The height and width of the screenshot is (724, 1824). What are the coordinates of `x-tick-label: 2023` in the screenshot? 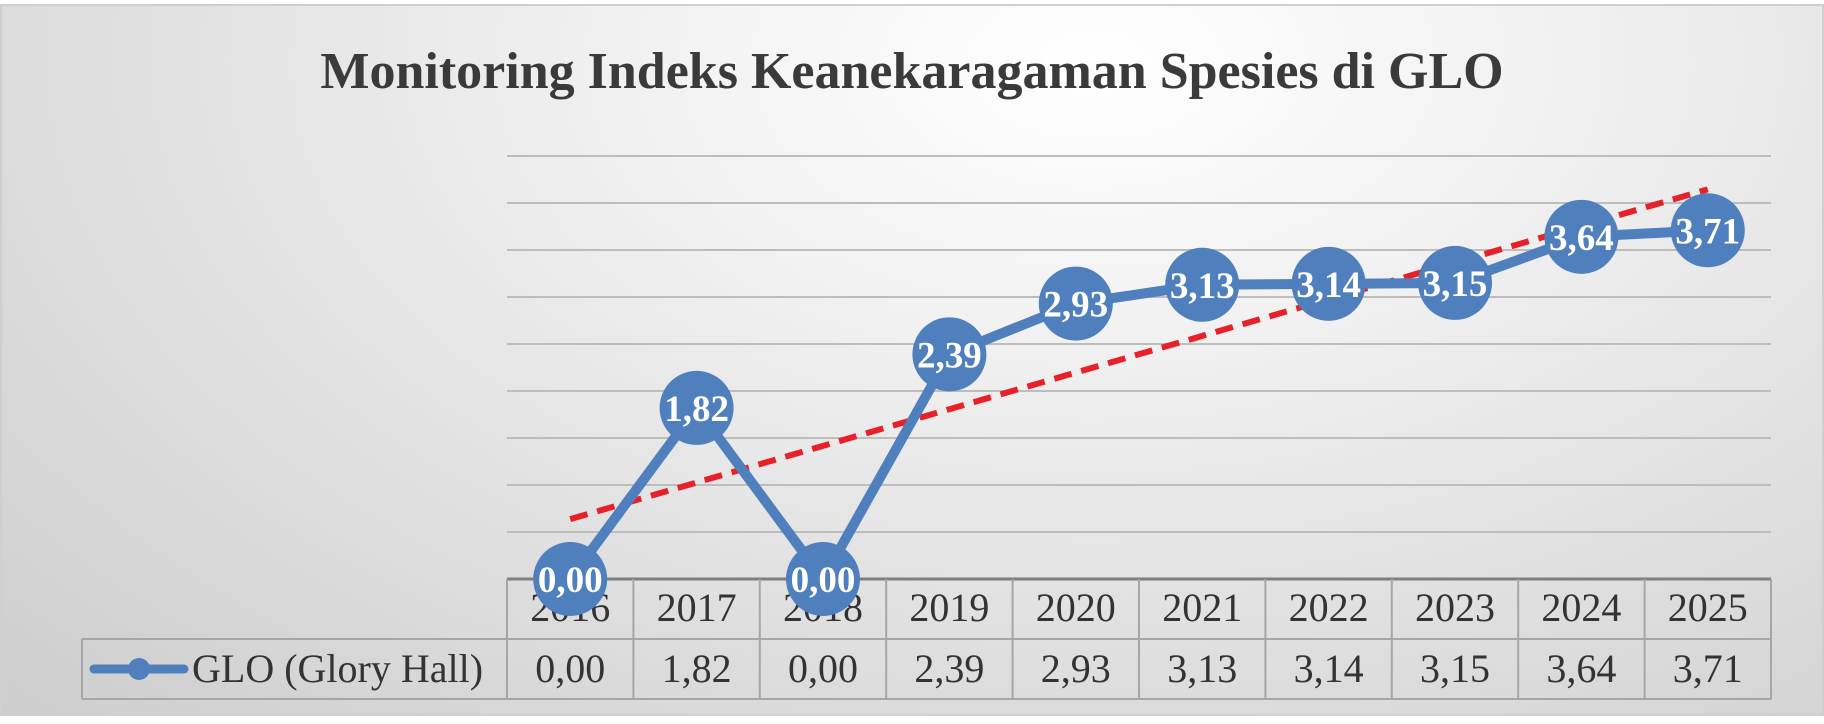 It's located at (1455, 607).